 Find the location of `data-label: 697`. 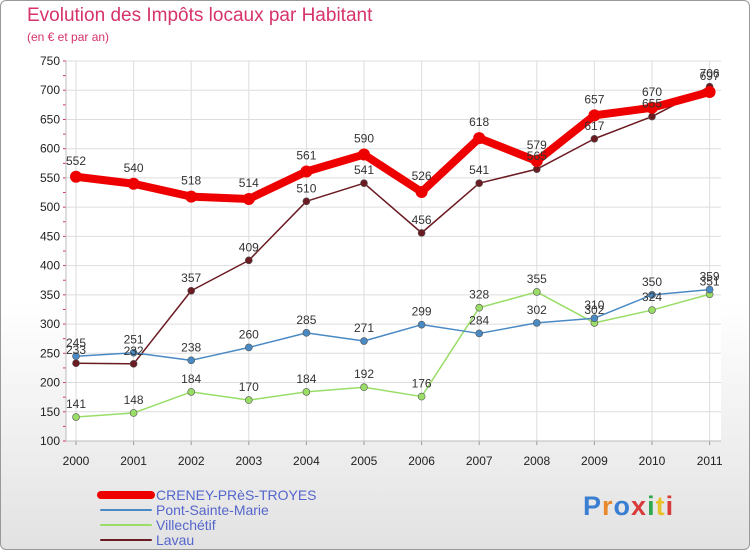

data-label: 697 is located at coordinates (710, 76).